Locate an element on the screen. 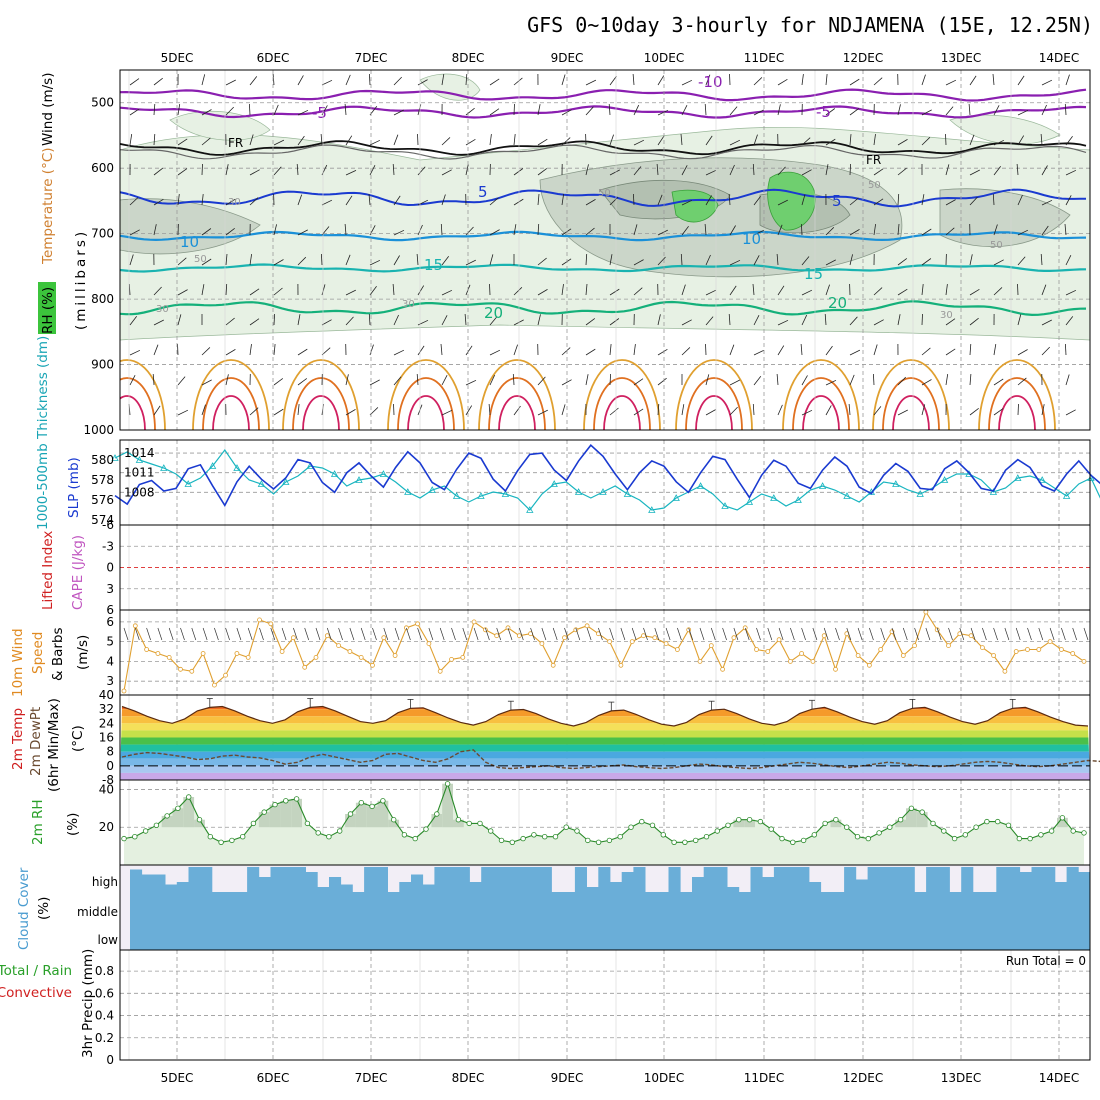  temp-tick: 8 is located at coordinates (110, 752).